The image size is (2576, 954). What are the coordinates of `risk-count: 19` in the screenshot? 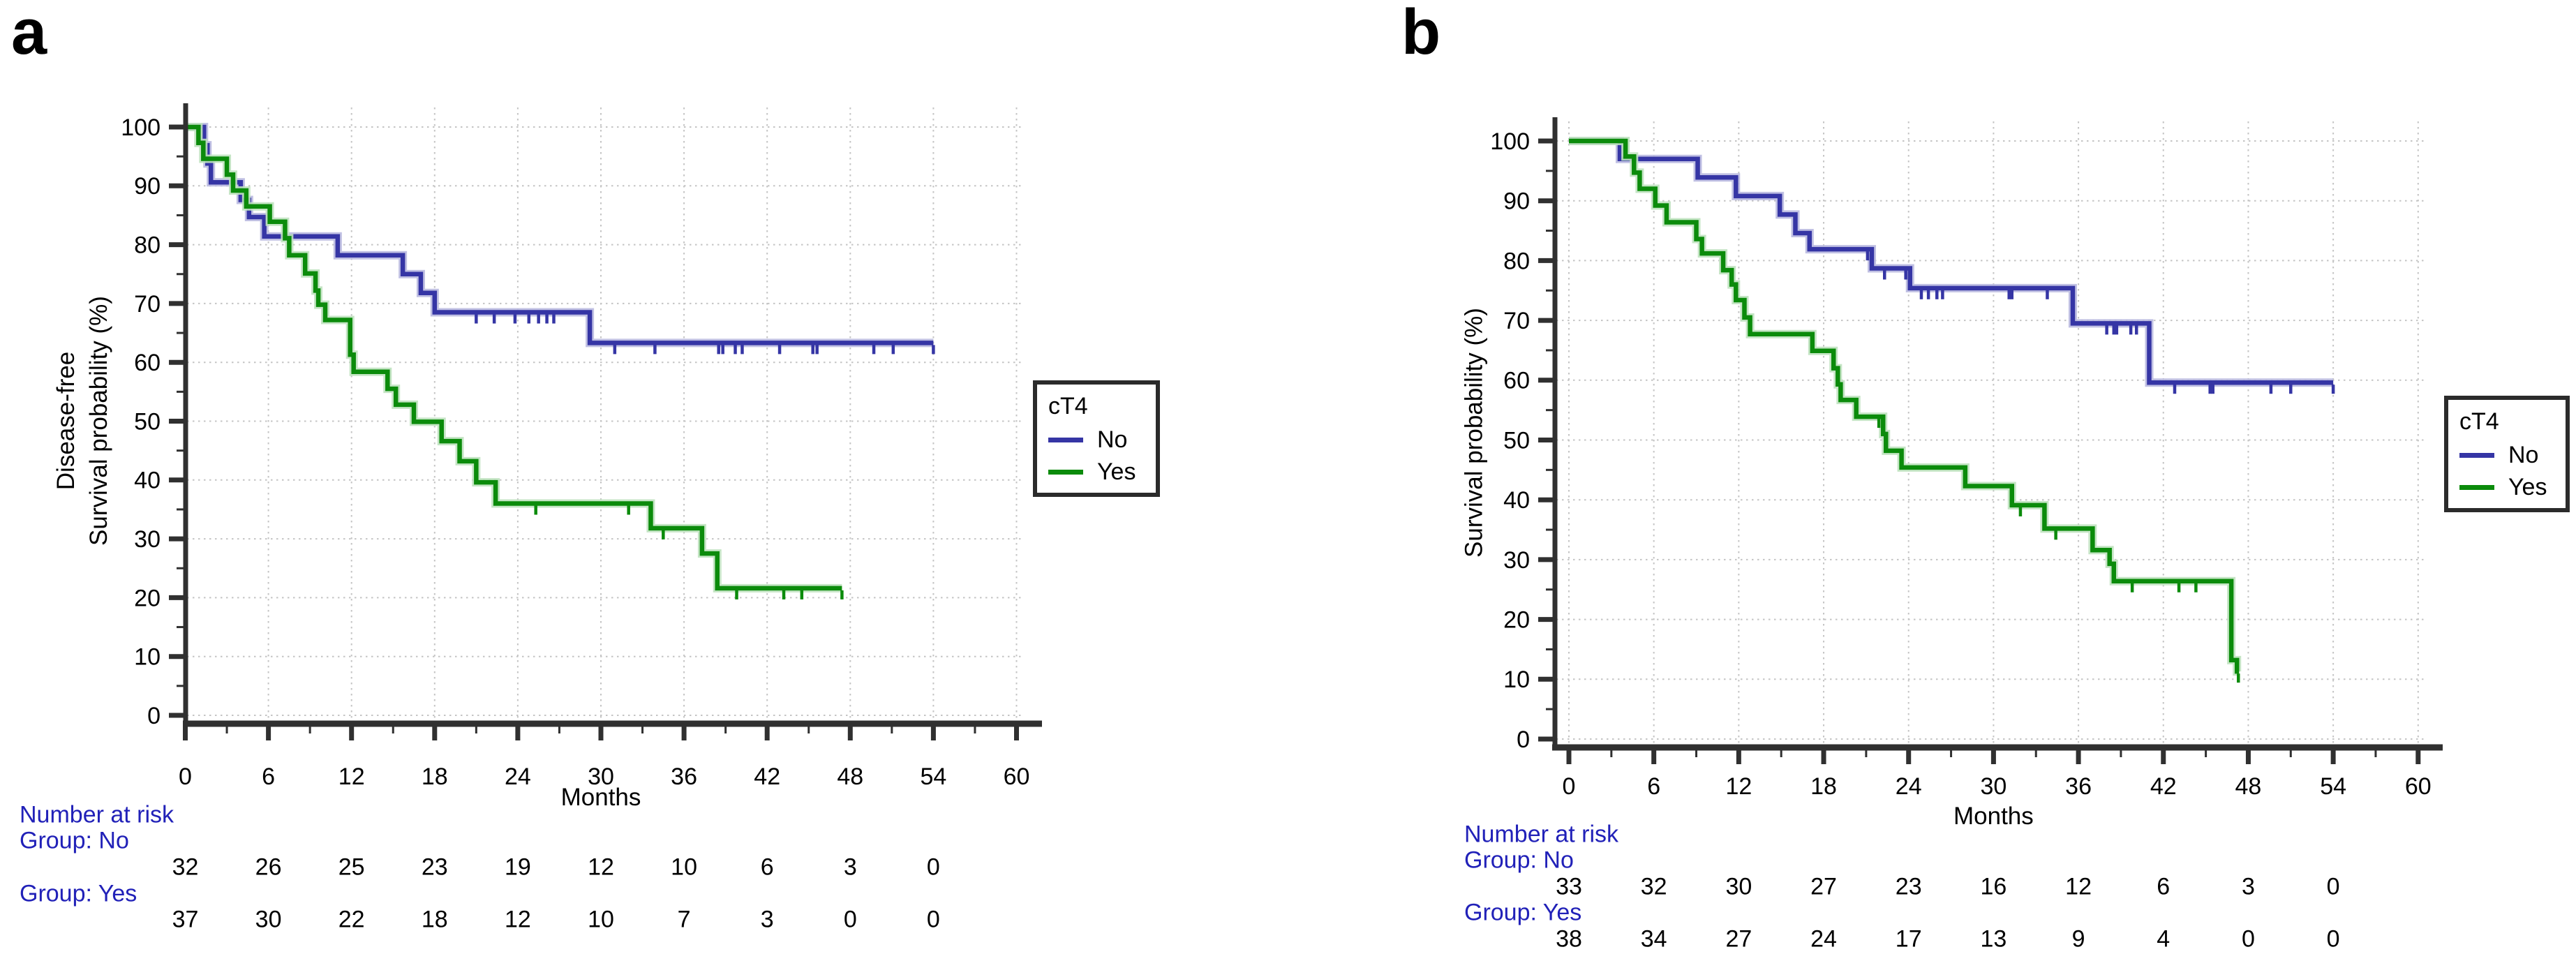 It's located at (517, 867).